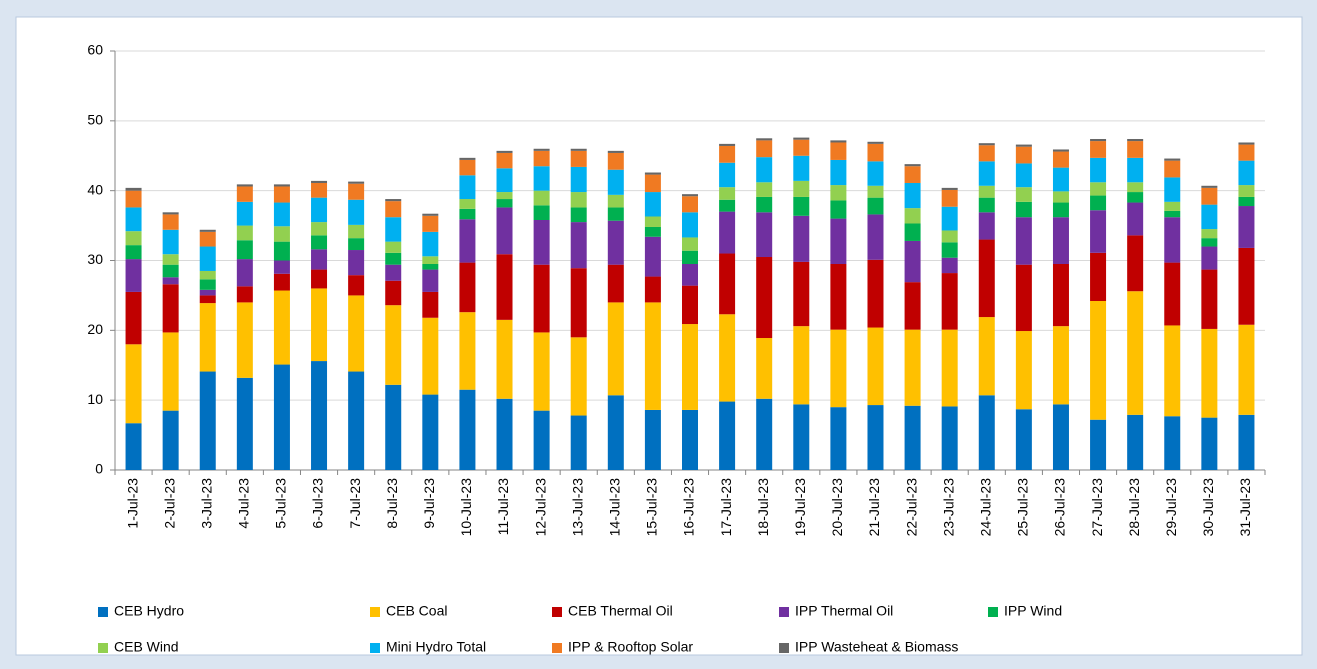 This screenshot has height=669, width=1317. What do you see at coordinates (132, 503) in the screenshot?
I see `x-tick-label: 1-Jul-23` at bounding box center [132, 503].